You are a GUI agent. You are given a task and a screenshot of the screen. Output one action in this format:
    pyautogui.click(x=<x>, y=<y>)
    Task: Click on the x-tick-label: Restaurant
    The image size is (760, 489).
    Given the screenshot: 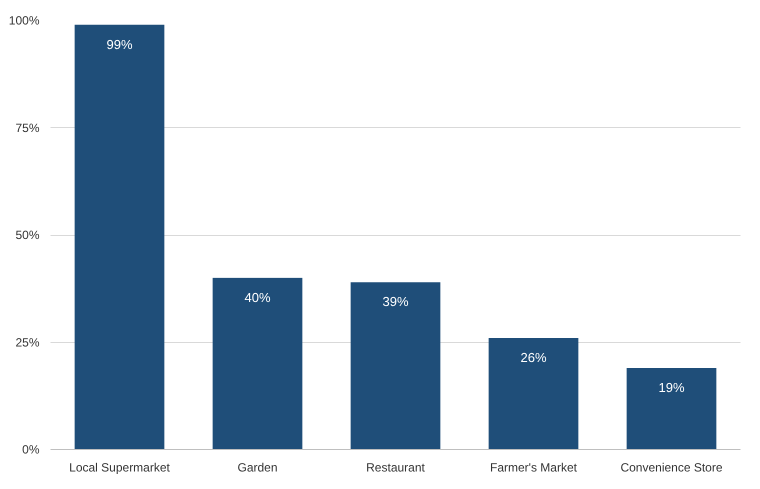 What is the action you would take?
    pyautogui.click(x=396, y=467)
    